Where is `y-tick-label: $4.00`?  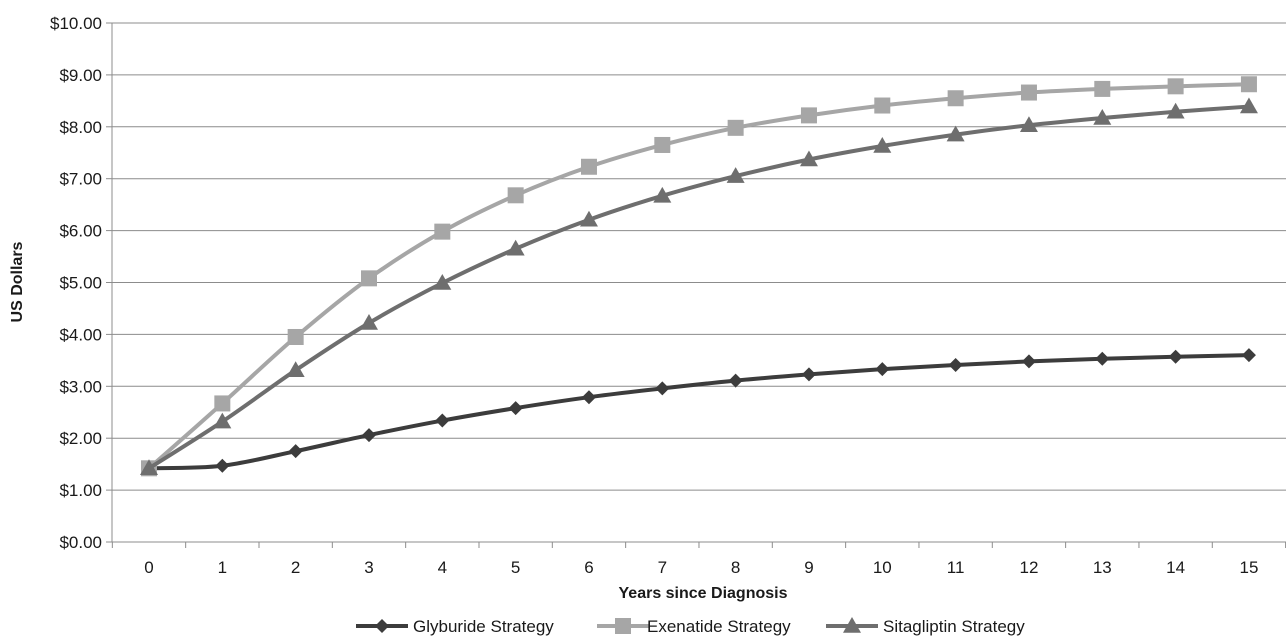 y-tick-label: $4.00 is located at coordinates (80, 334).